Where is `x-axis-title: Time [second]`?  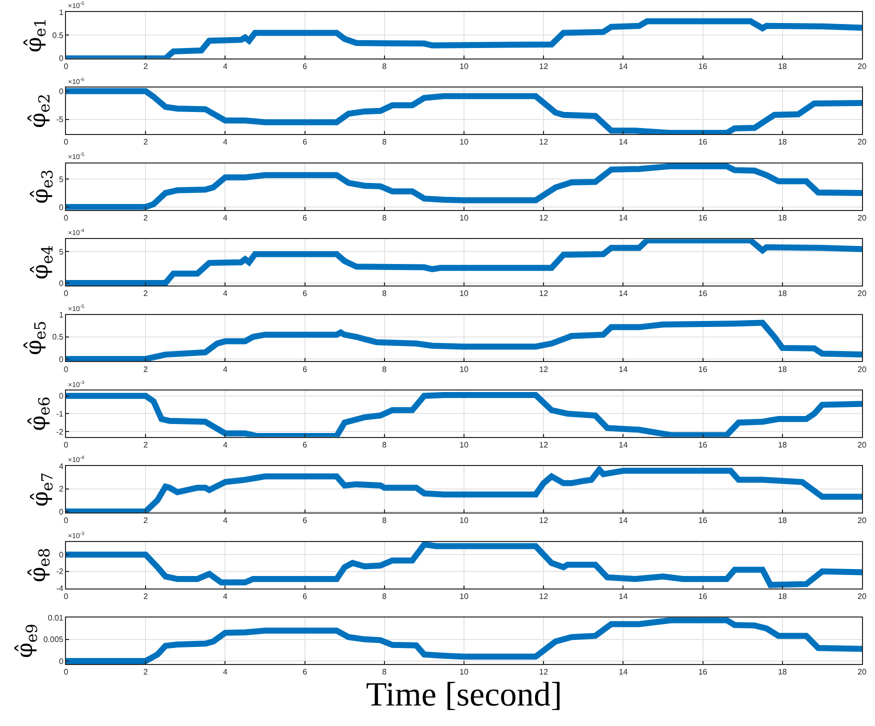
x-axis-title: Time [second] is located at coordinates (464, 695).